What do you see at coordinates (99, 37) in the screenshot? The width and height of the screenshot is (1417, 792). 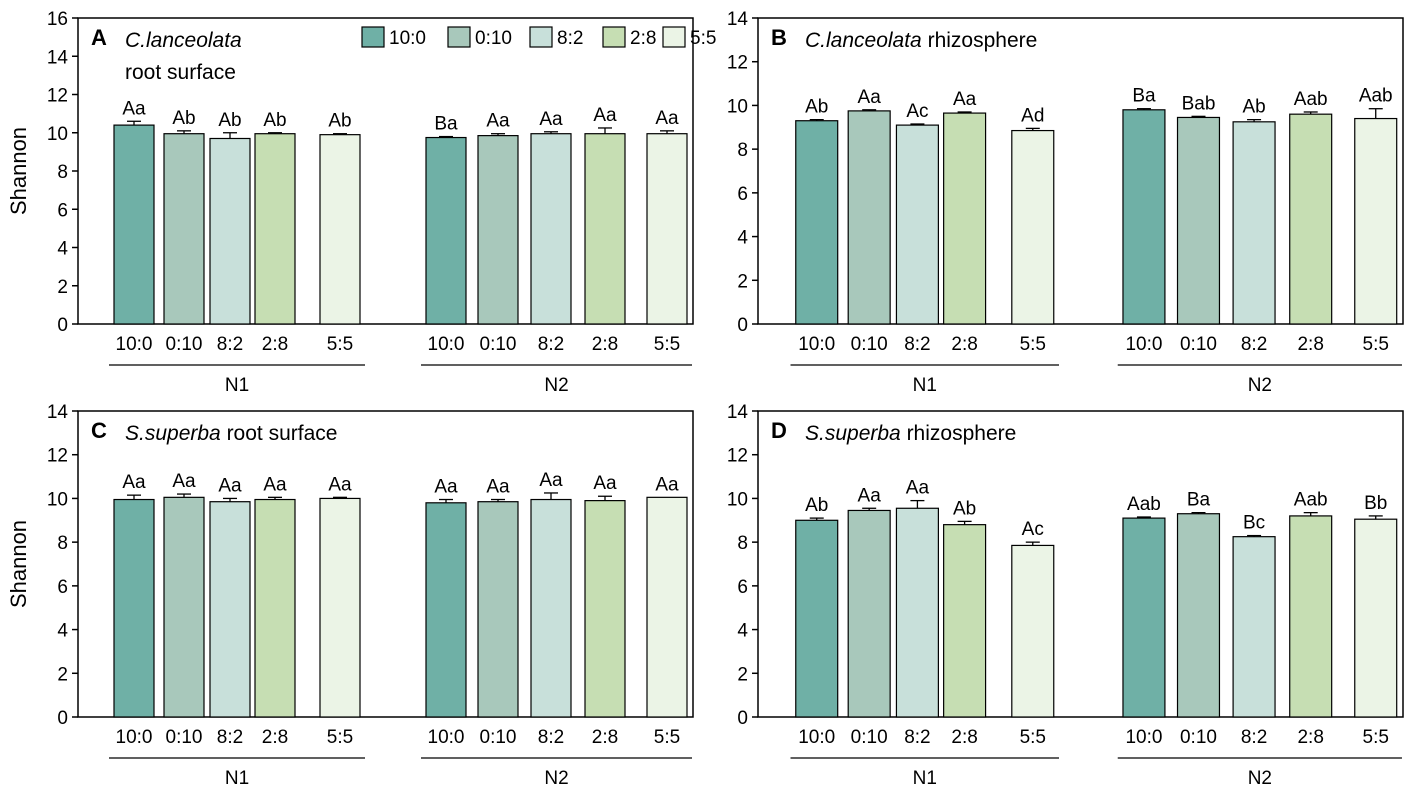 I see `panel-label: A` at bounding box center [99, 37].